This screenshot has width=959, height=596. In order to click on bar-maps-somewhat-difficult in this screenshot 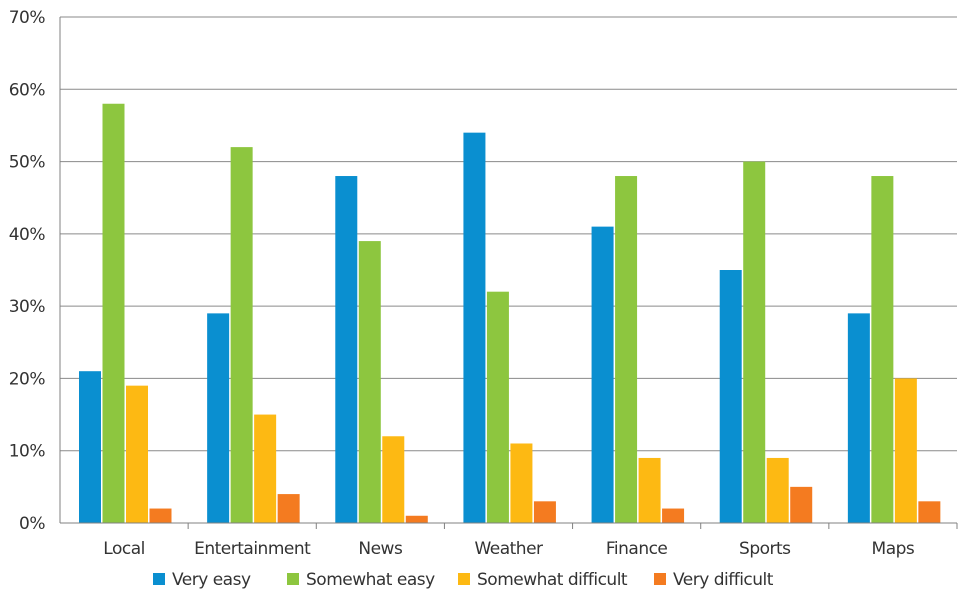, I will do `click(905, 450)`.